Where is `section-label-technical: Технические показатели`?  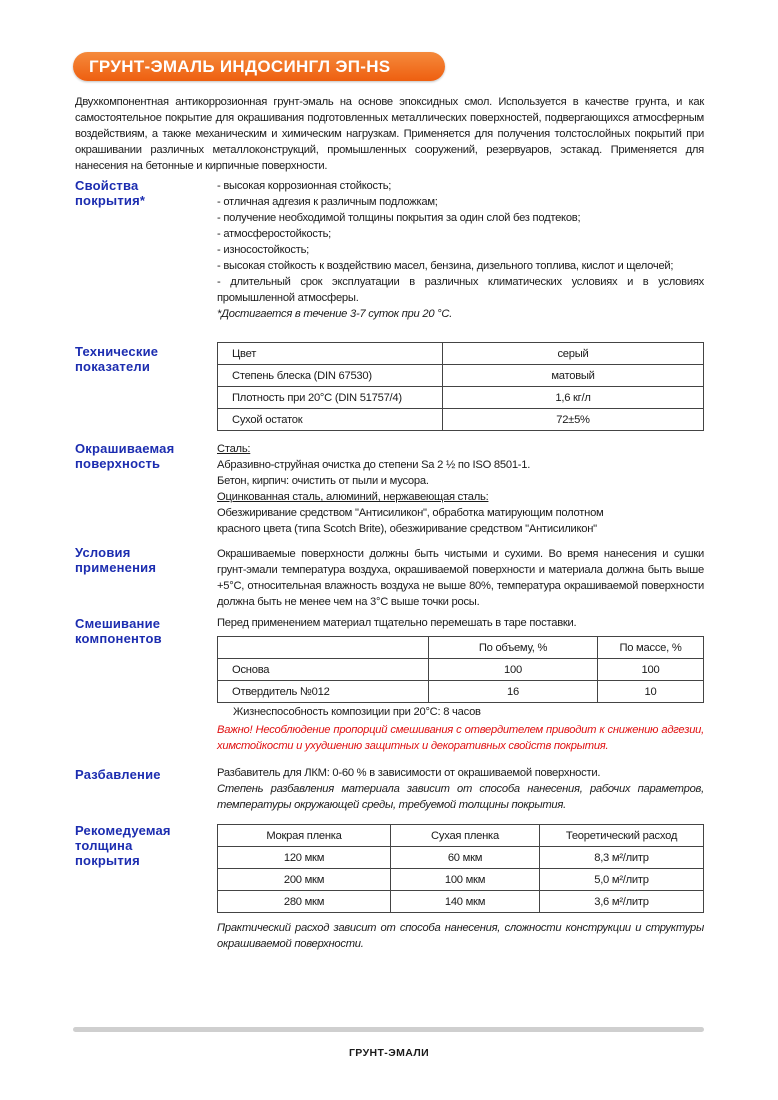
section-label-technical: Технические показатели is located at coordinates (116, 359).